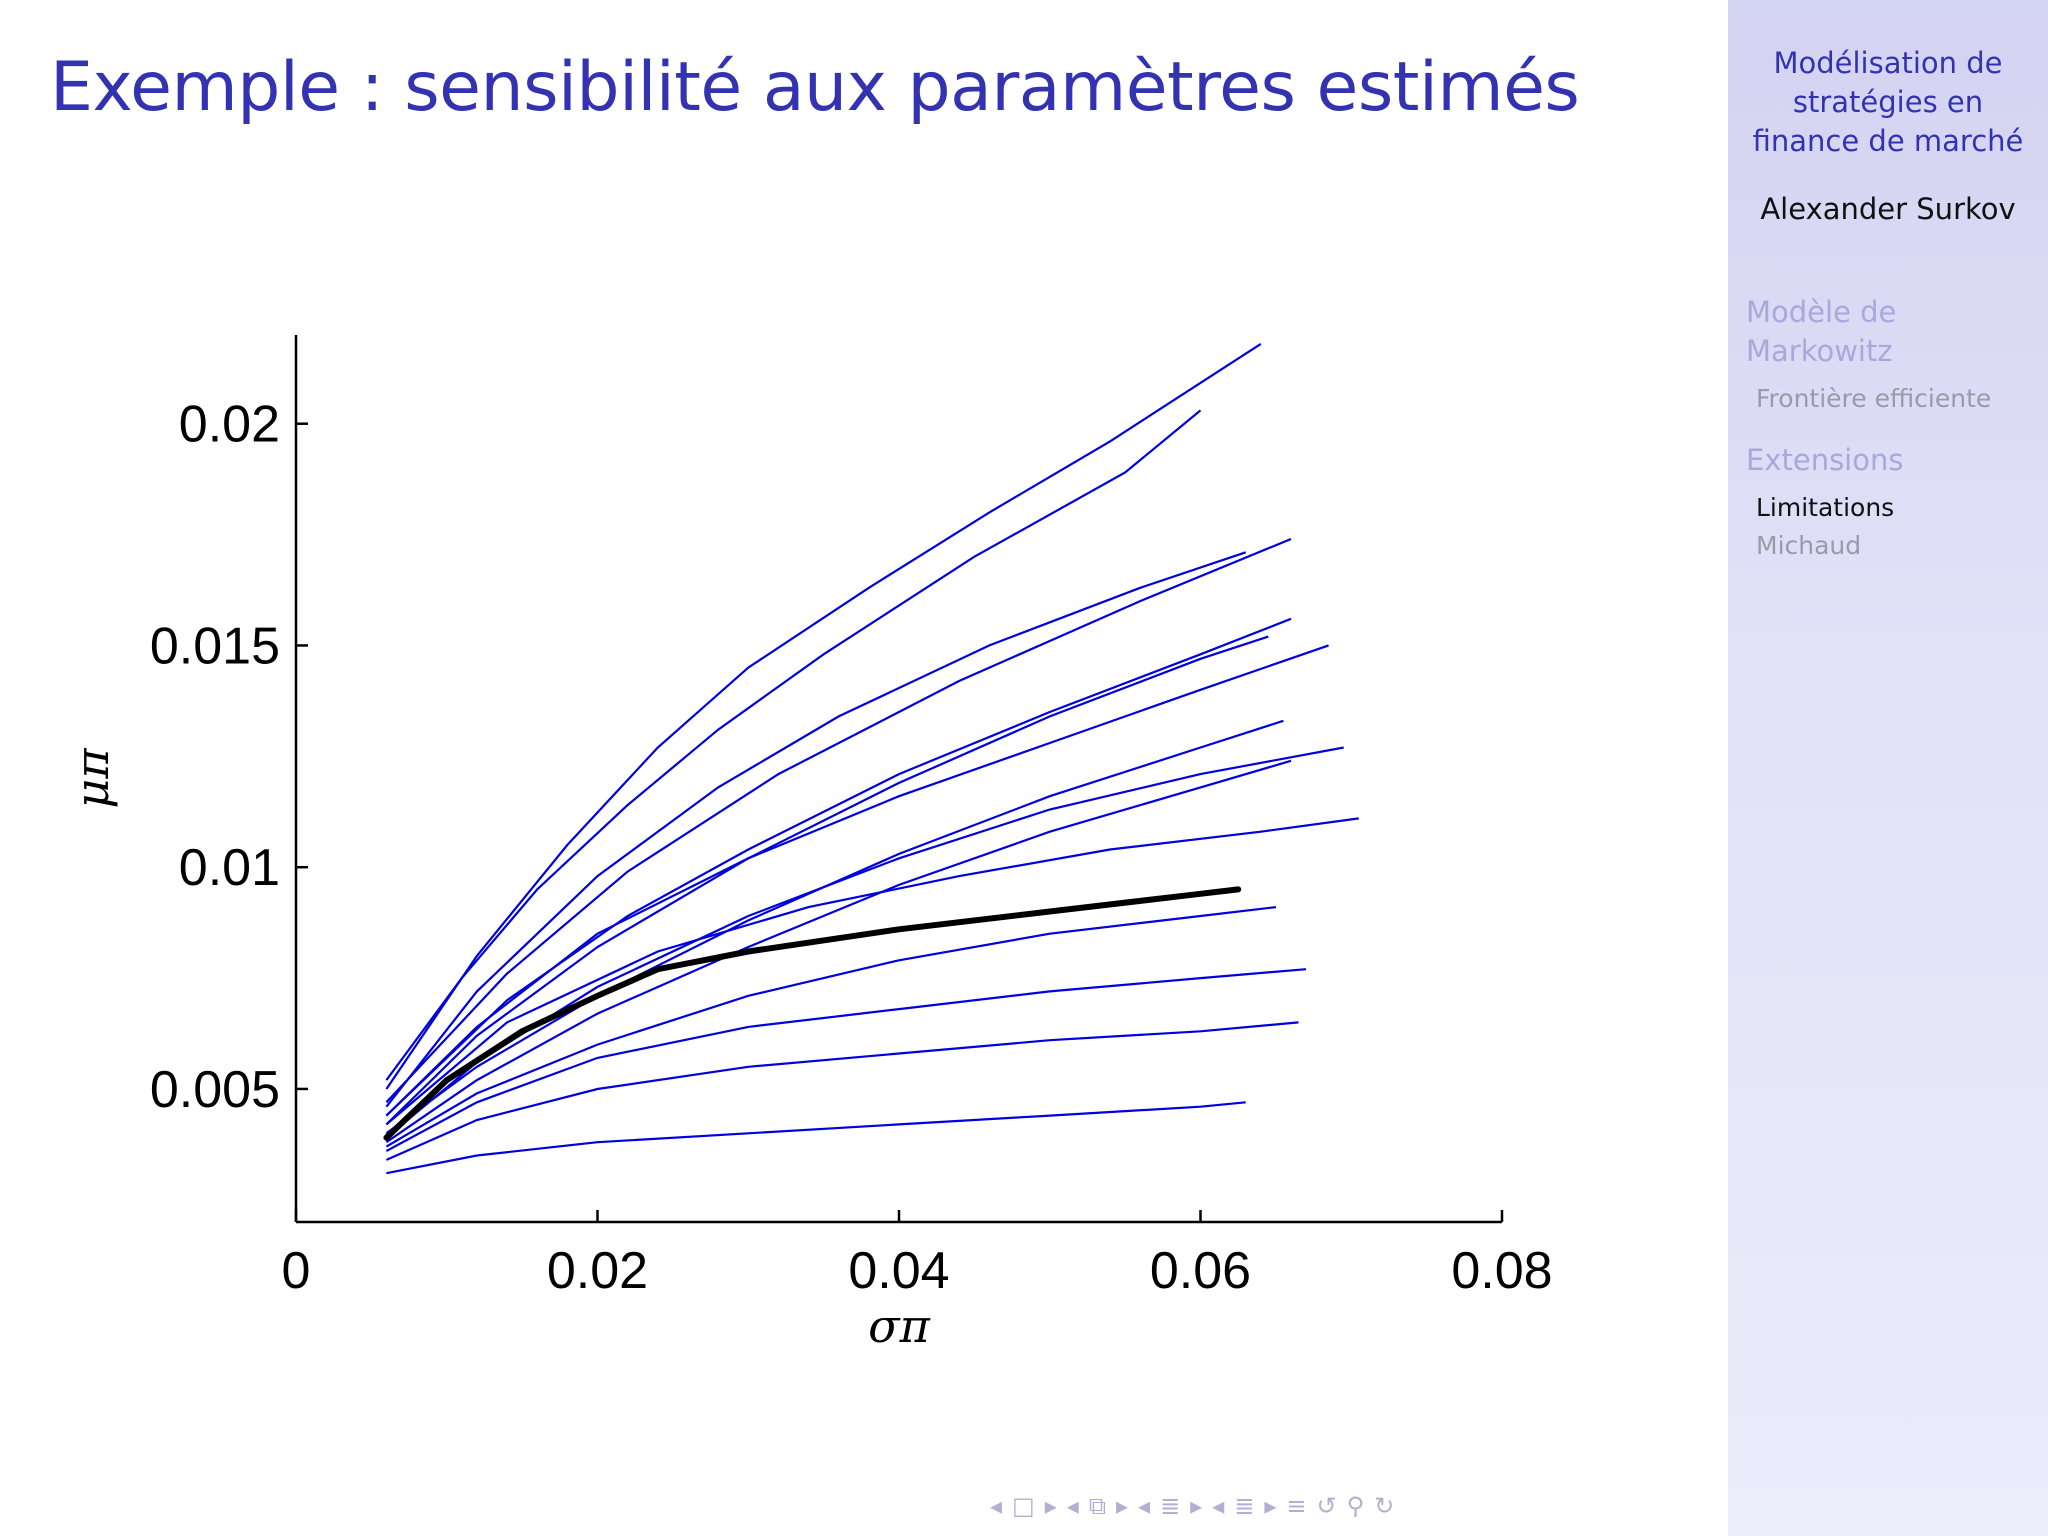 This screenshot has width=2048, height=1536. What do you see at coordinates (1888, 141) in the screenshot?
I see `presentation-title-line: finance de marché` at bounding box center [1888, 141].